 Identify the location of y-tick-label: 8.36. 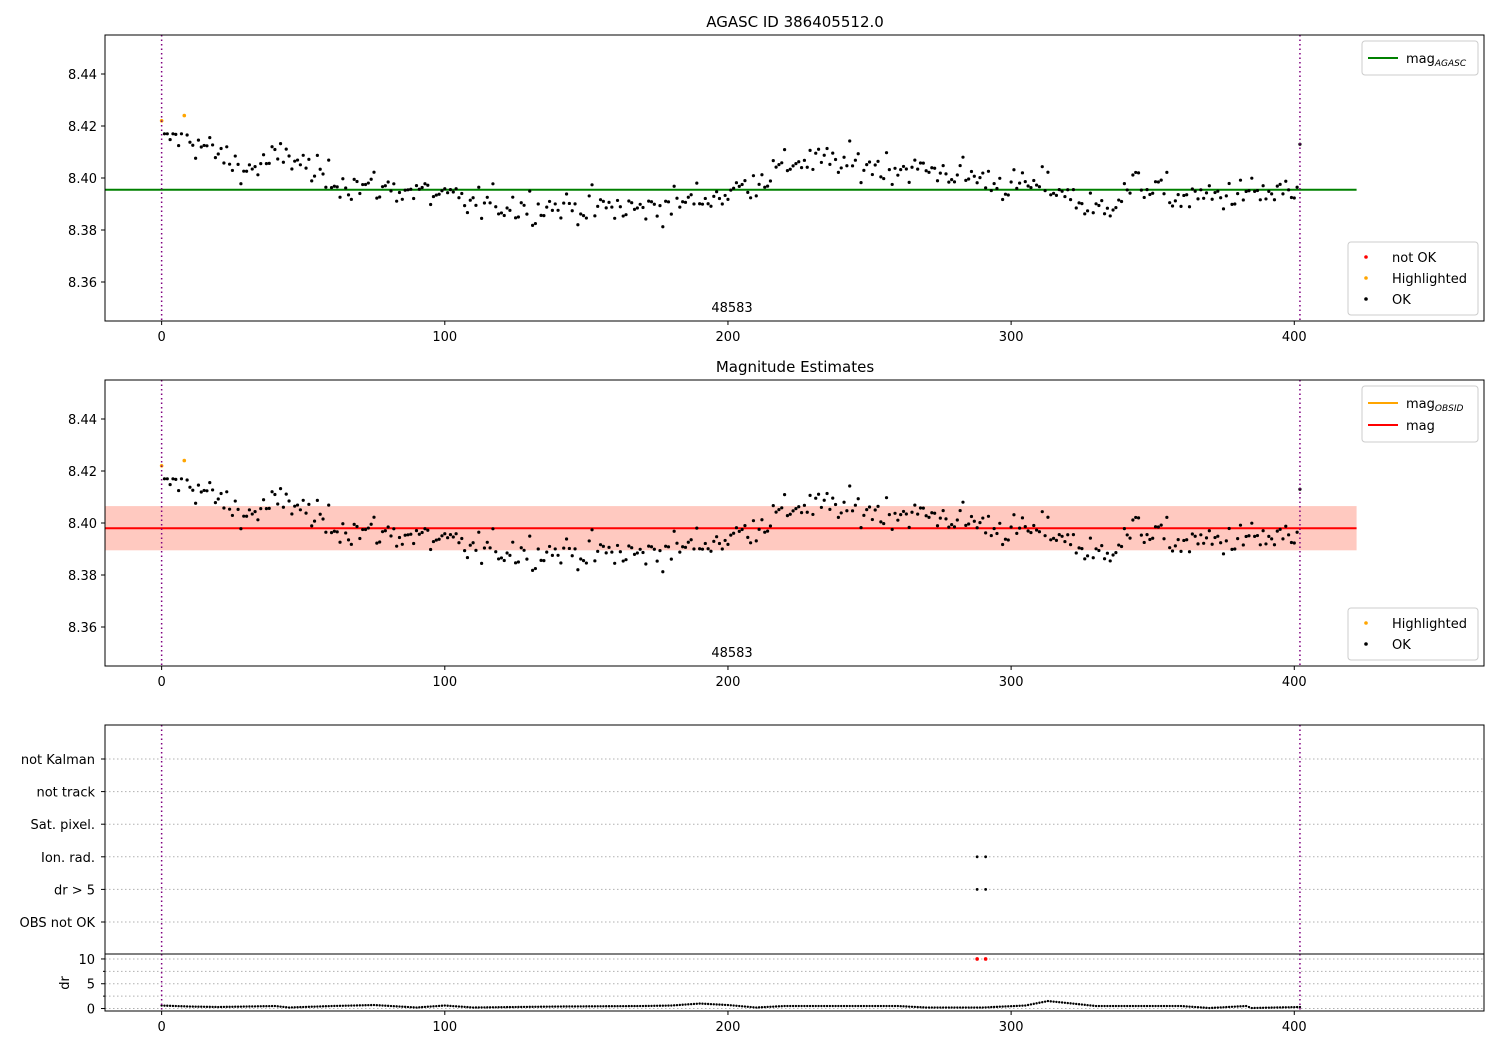
(82, 628).